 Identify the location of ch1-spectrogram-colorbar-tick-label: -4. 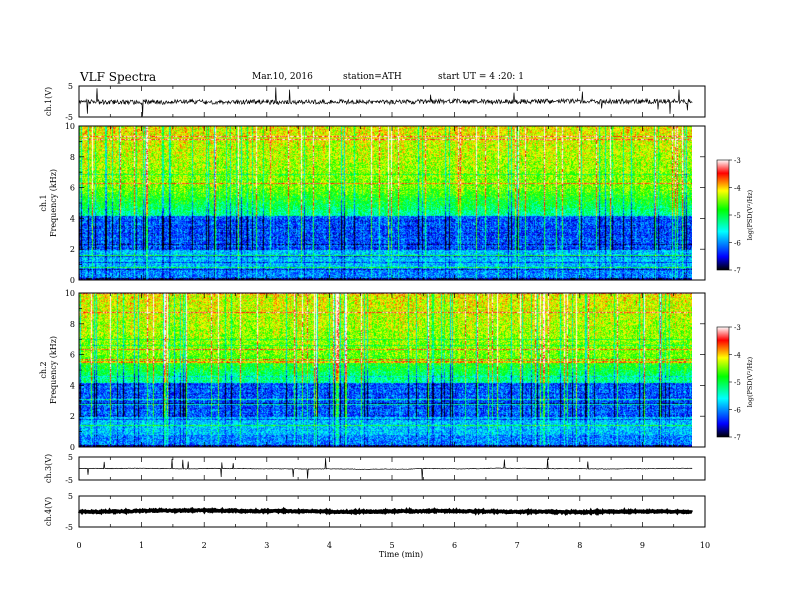
(737, 189).